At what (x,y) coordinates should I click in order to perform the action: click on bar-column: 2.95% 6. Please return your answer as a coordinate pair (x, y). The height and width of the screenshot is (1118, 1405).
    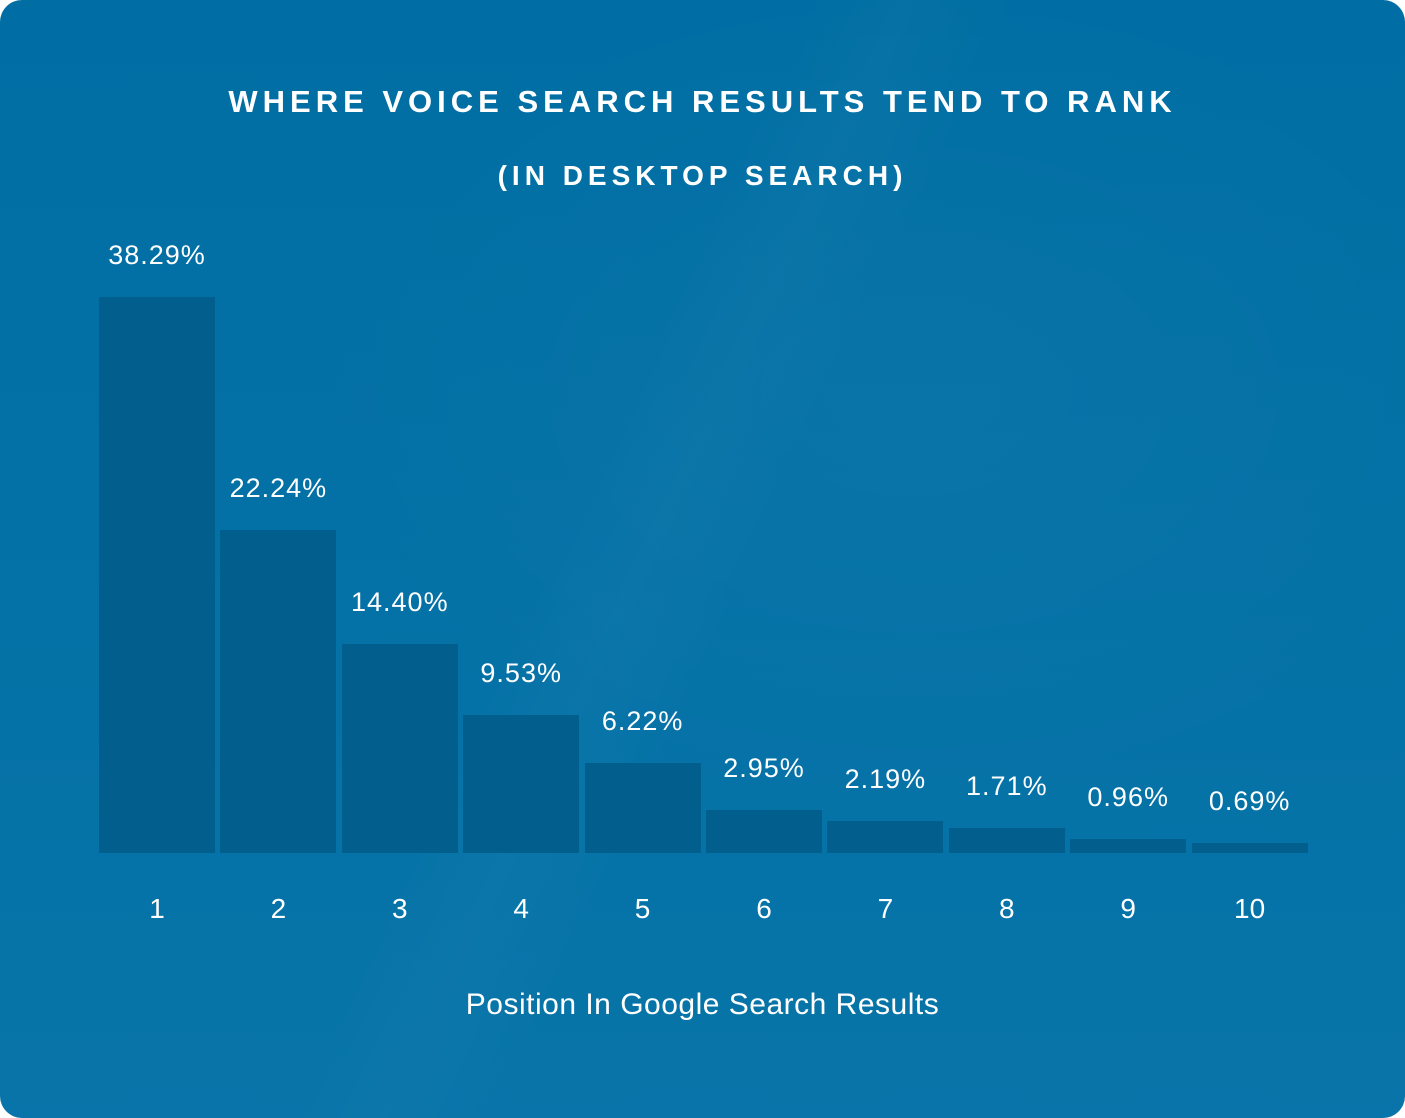
    Looking at the image, I should click on (764, 462).